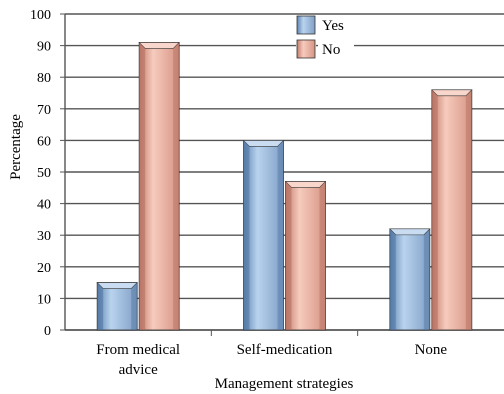 This screenshot has height=394, width=504. What do you see at coordinates (138, 370) in the screenshot?
I see `x-category-label: advice` at bounding box center [138, 370].